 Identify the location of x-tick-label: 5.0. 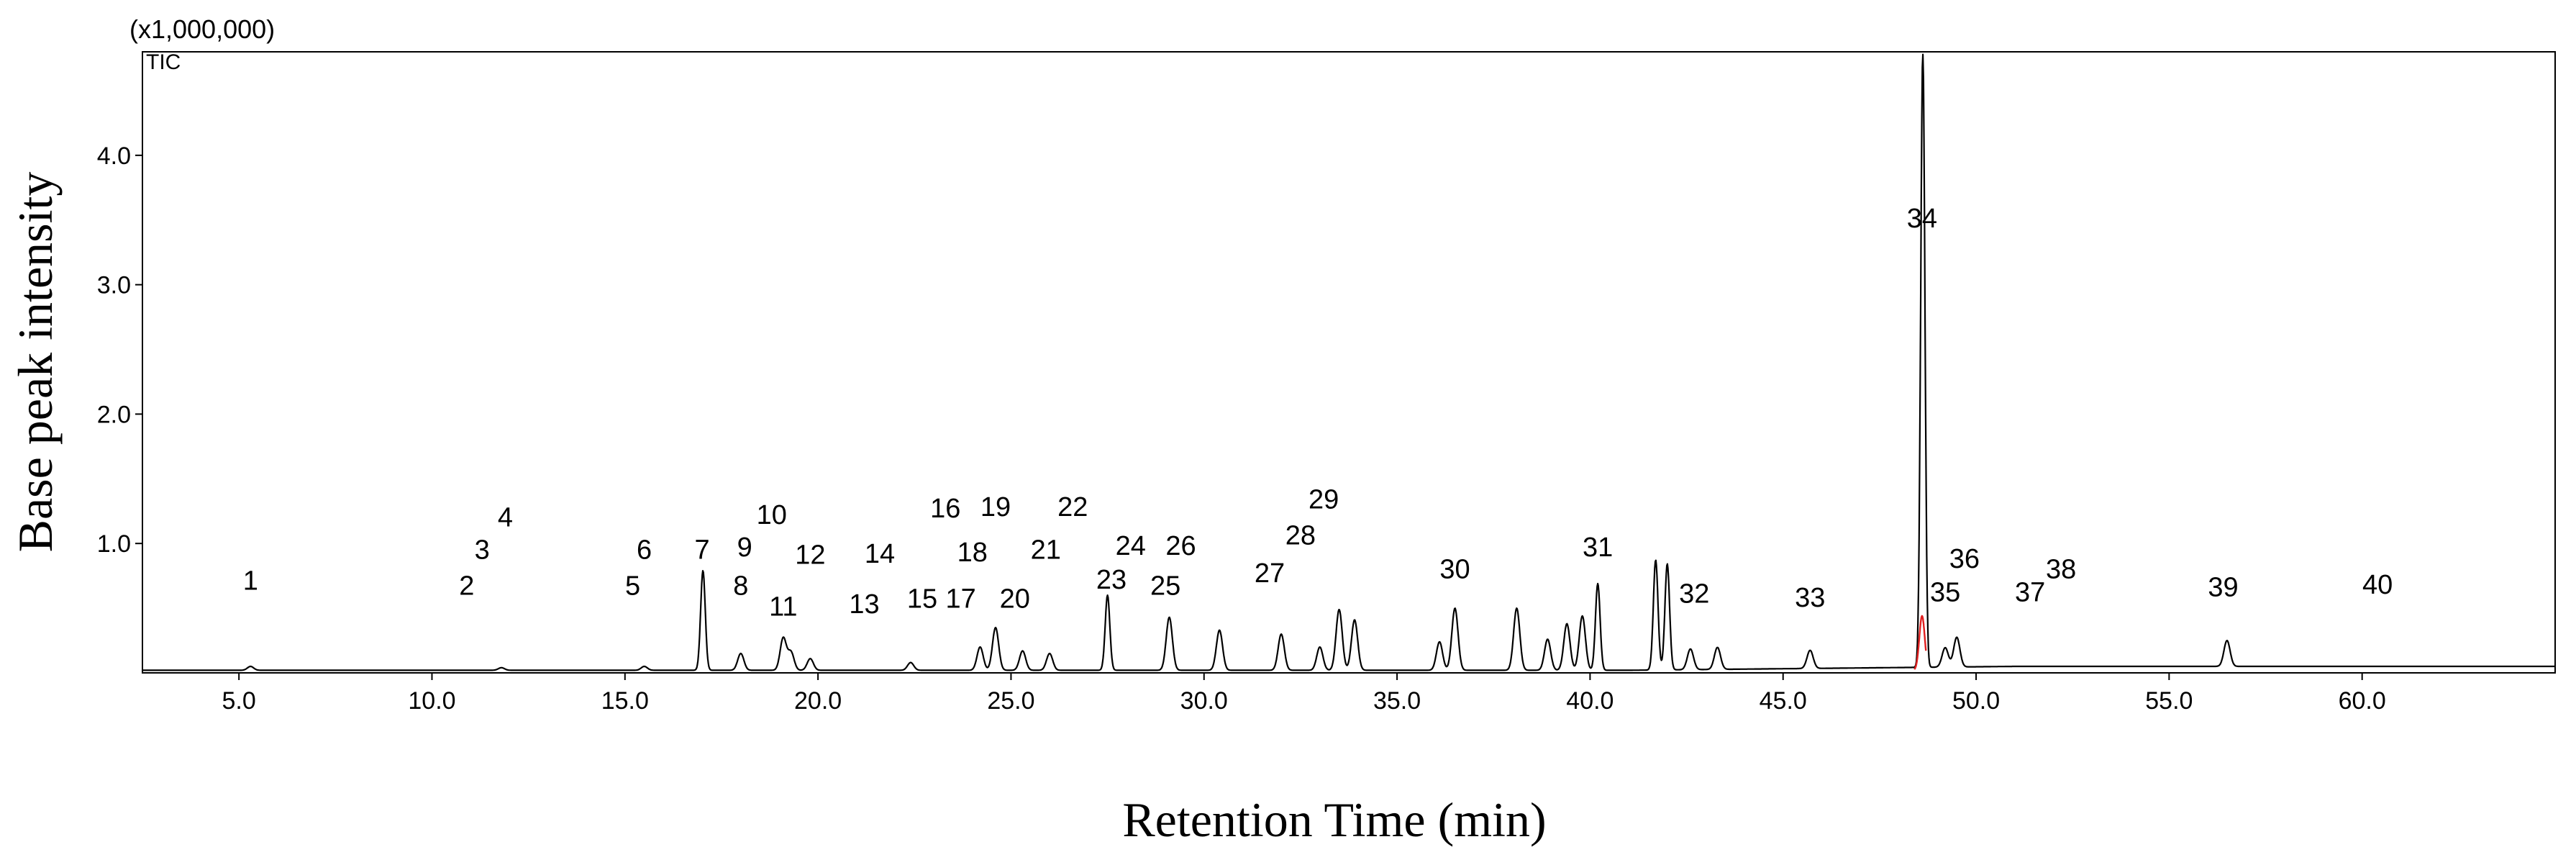
(239, 701).